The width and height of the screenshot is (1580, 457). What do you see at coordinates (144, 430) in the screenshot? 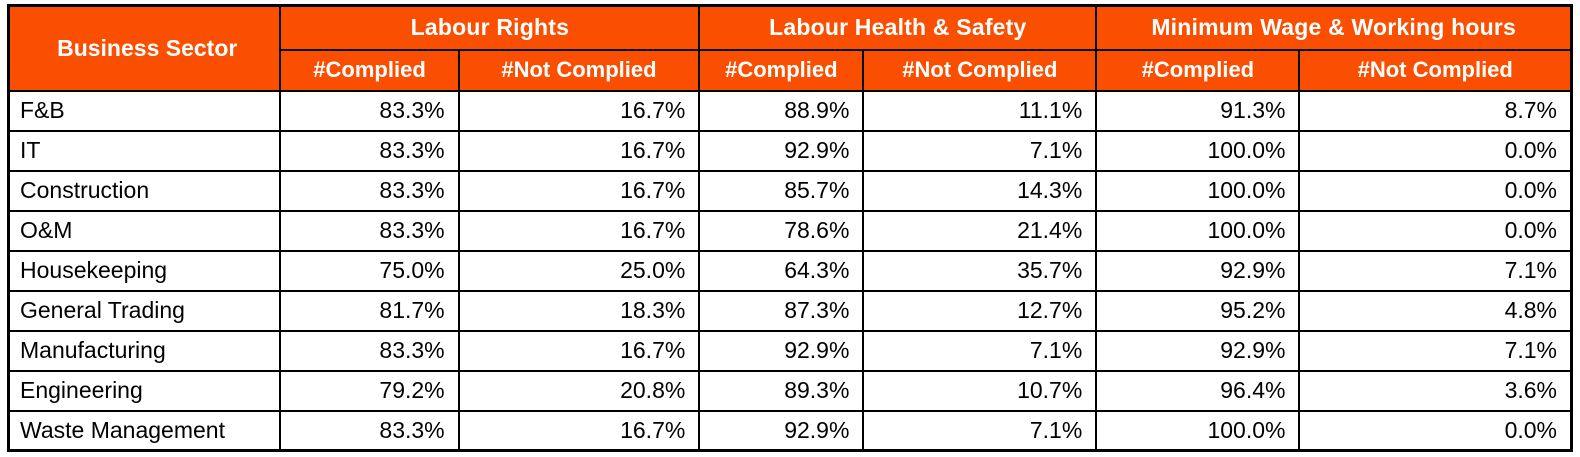
I see `sector-cell: Waste Management` at bounding box center [144, 430].